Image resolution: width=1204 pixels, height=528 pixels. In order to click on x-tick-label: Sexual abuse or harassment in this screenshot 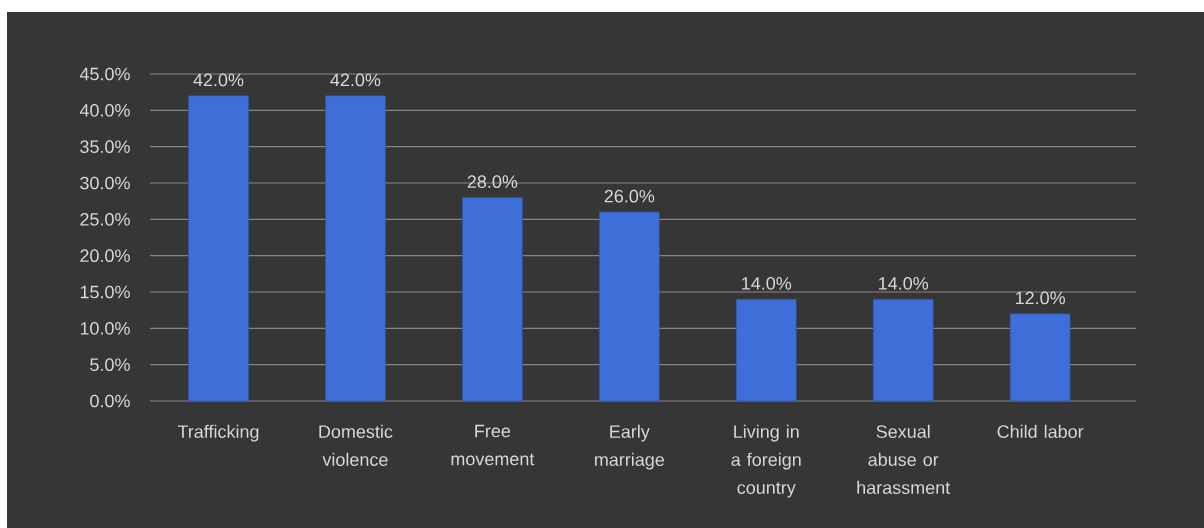, I will do `click(904, 459)`.